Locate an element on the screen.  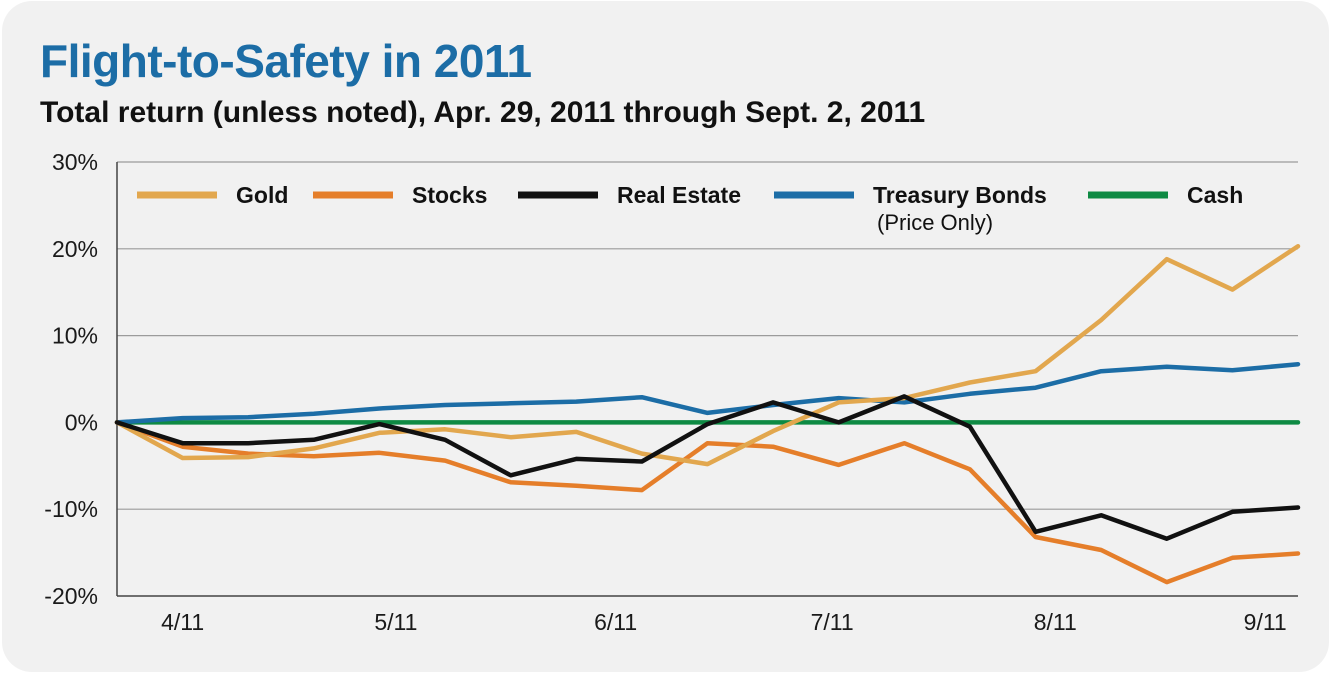
x-tick-label: 4/11 is located at coordinates (182, 622).